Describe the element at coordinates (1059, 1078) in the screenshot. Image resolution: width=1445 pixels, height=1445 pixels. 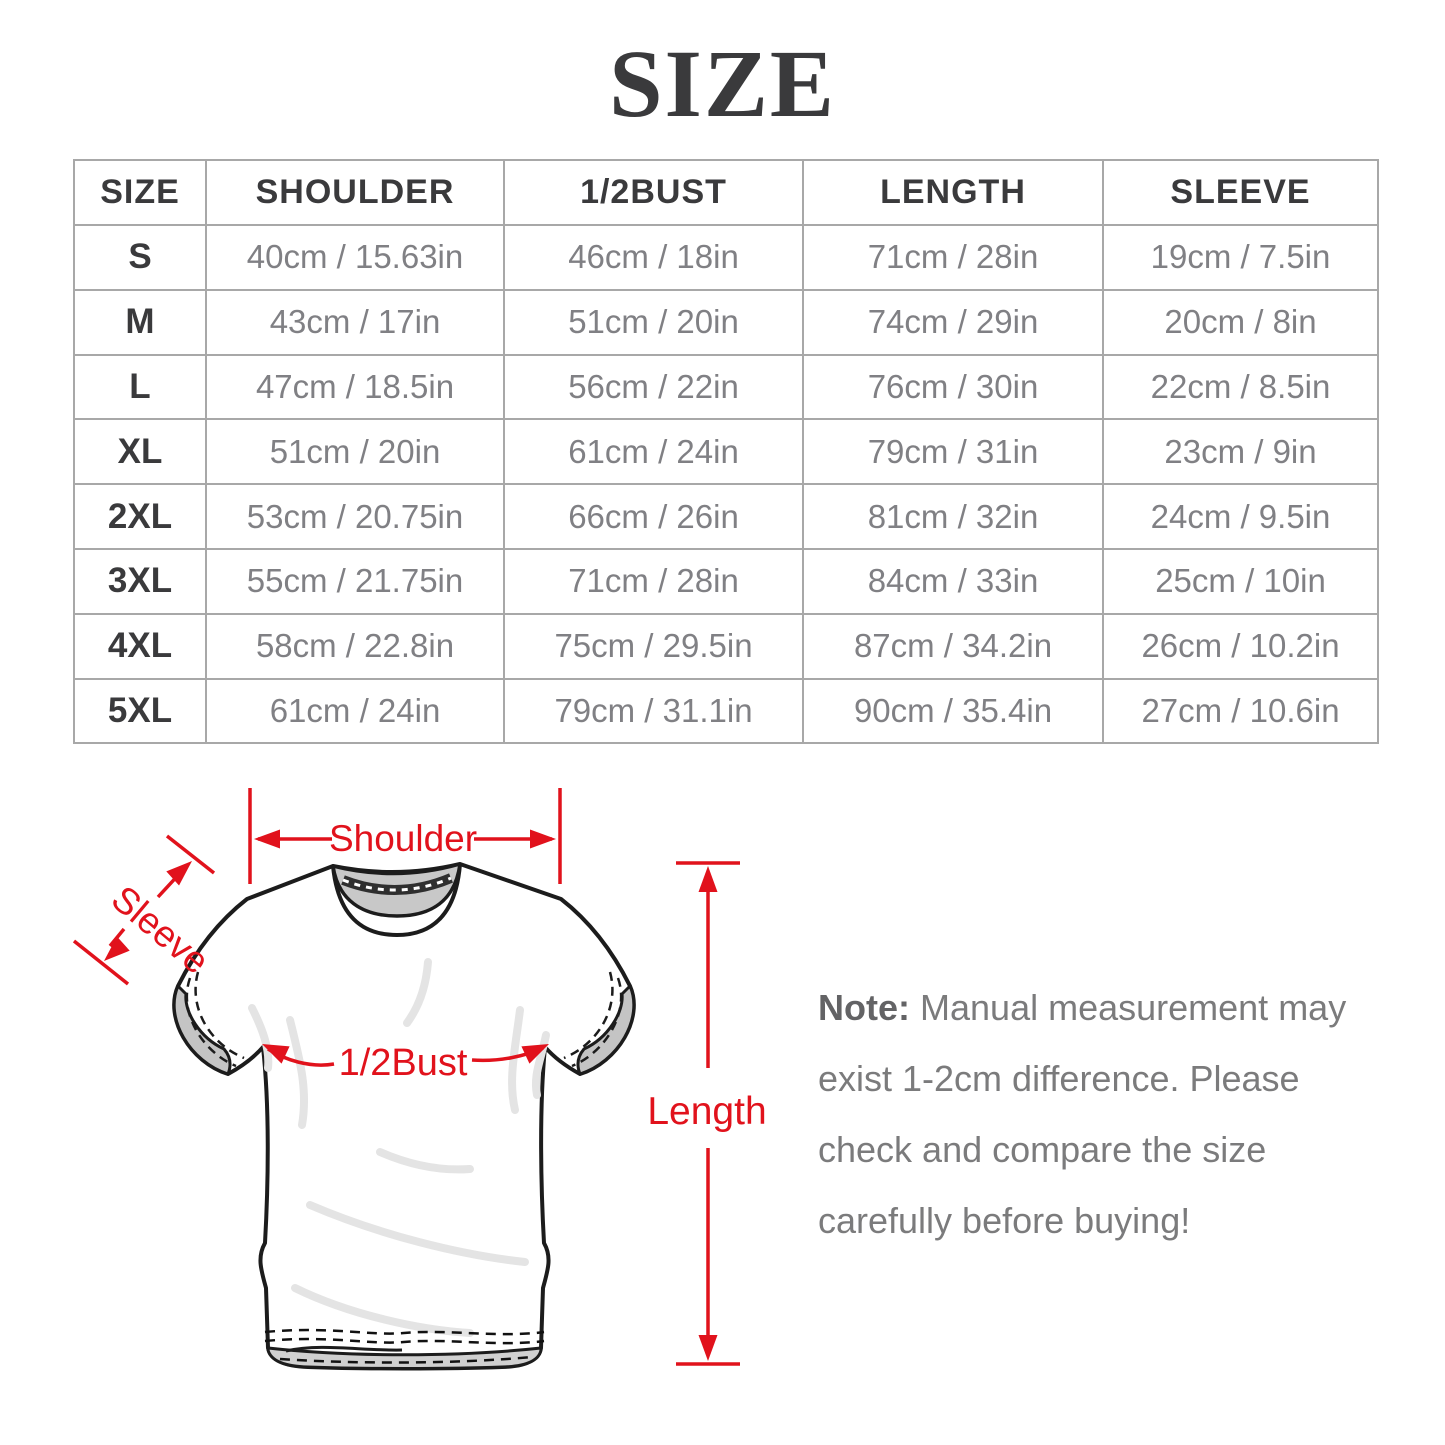
I see `note-line: exist 1-2cm difference. Please` at that location.